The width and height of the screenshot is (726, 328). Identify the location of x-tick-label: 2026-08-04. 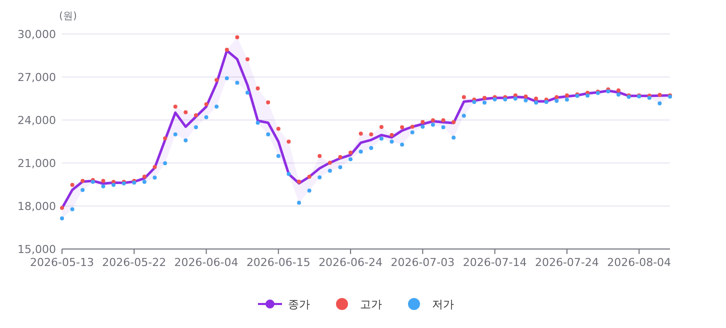
(639, 262).